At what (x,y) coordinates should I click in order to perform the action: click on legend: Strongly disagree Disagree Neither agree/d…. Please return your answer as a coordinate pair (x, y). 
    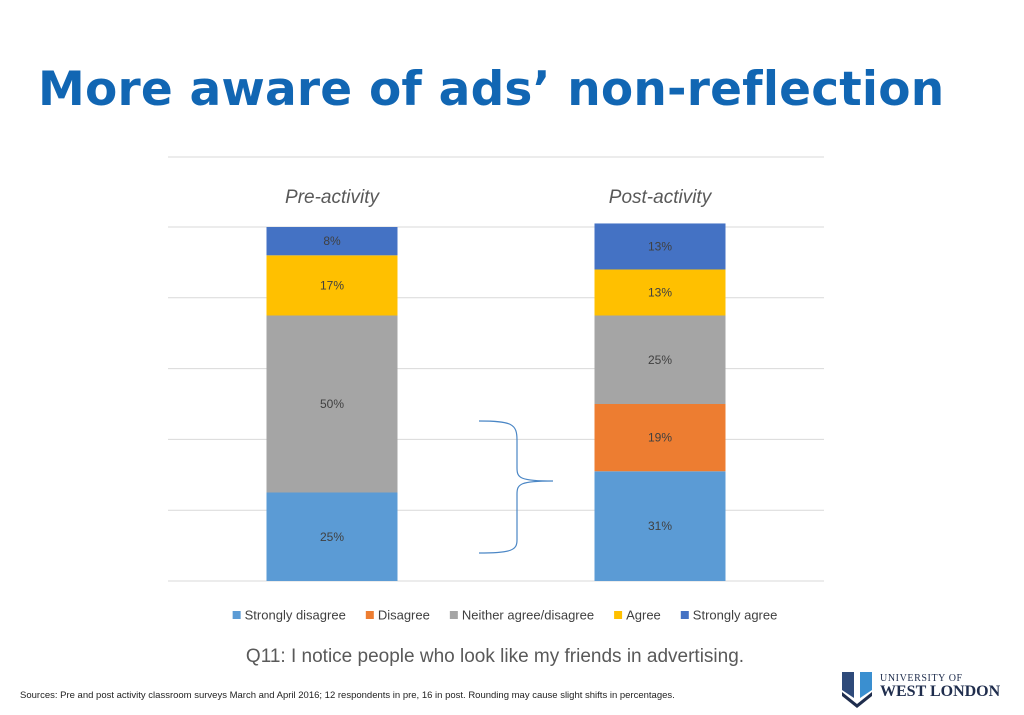
    Looking at the image, I should click on (505, 615).